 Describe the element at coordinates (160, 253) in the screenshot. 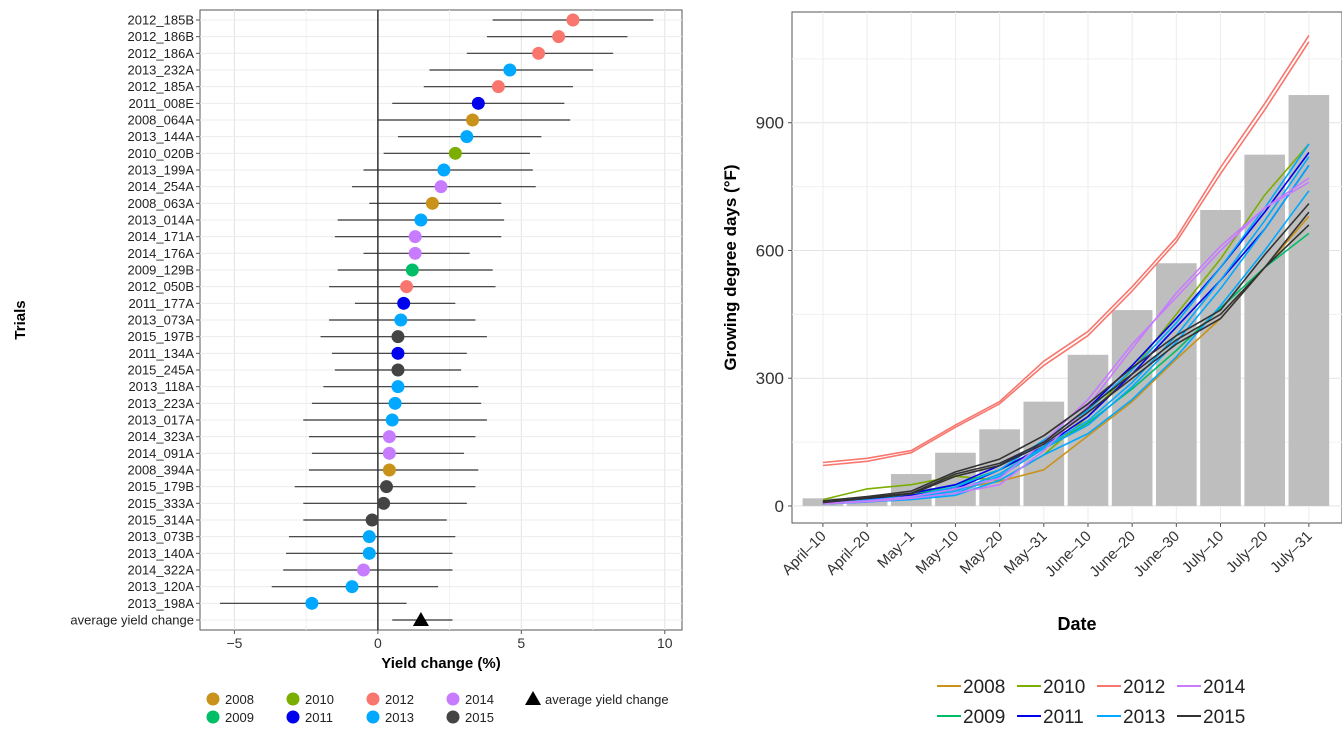

I see `y-tick-label: 2014_176A` at that location.